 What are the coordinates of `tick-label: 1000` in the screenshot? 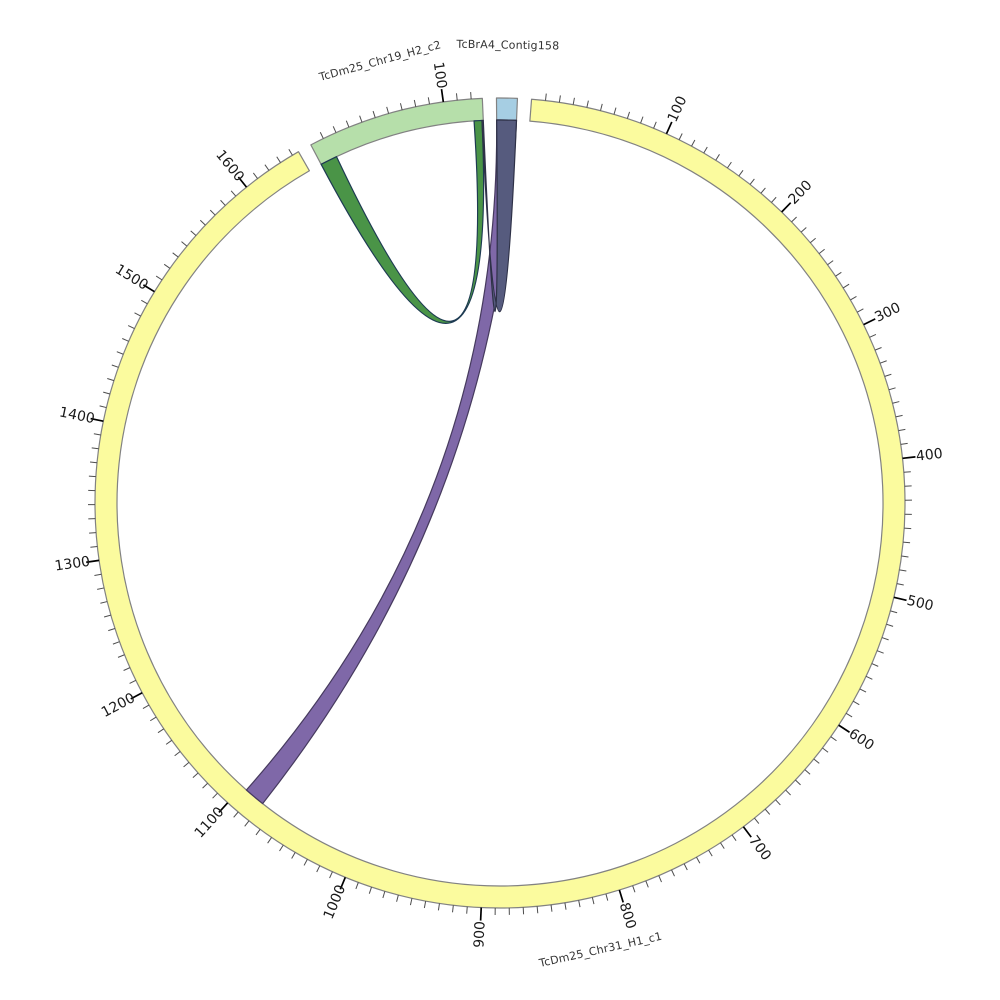 It's located at (335, 902).